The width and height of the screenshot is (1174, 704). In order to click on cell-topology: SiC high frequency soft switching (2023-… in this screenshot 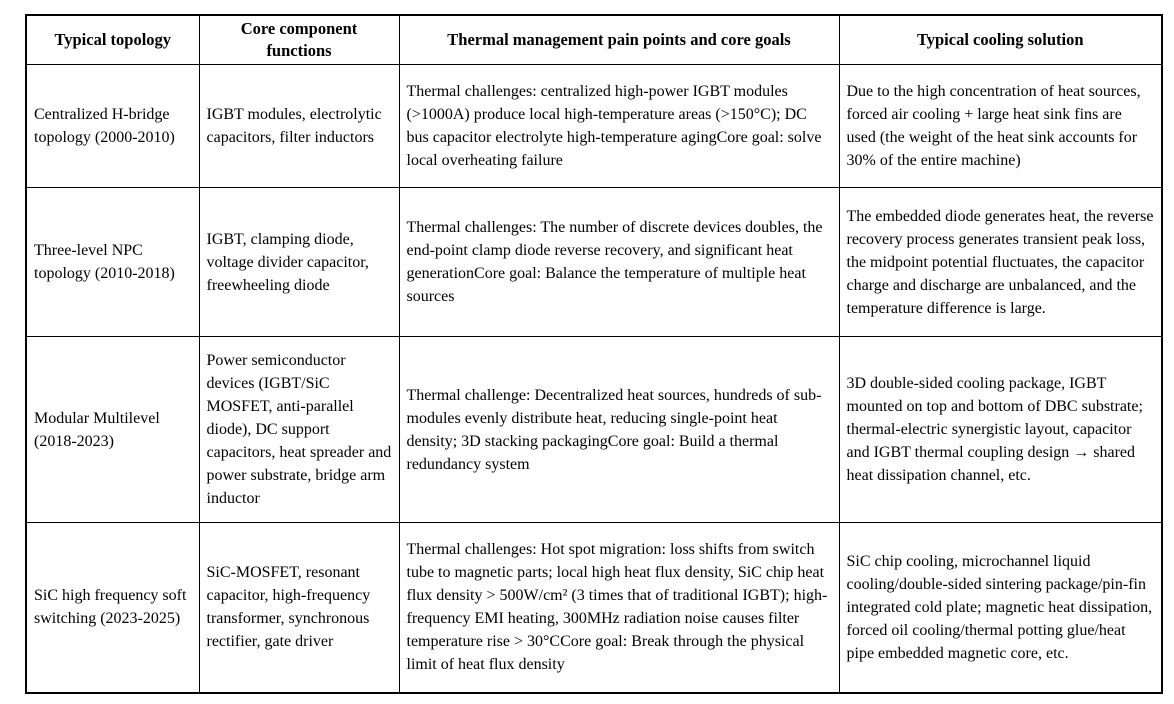, I will do `click(112, 607)`.